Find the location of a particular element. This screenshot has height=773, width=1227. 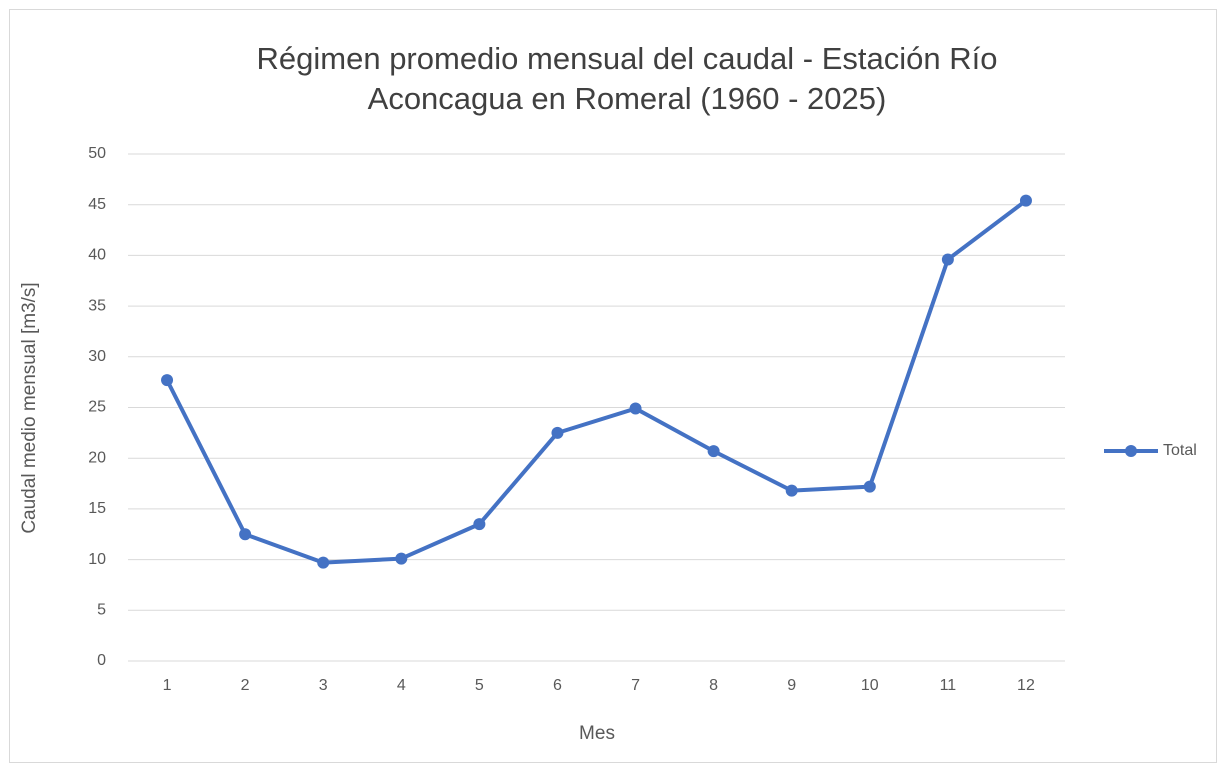

y-tick-label: 5 is located at coordinates (101, 610).